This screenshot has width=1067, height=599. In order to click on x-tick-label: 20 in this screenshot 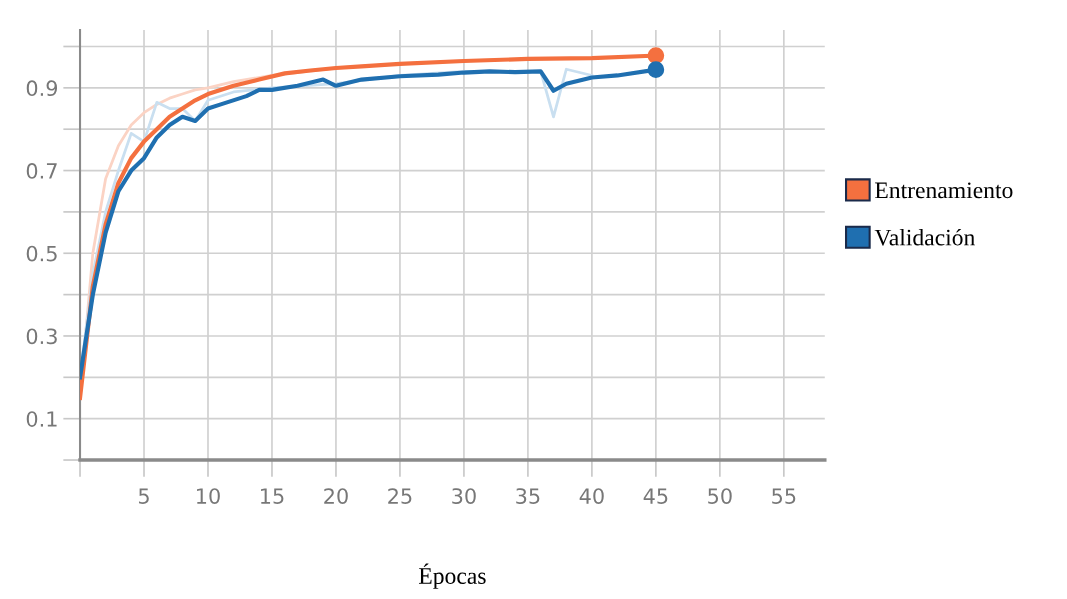, I will do `click(336, 496)`.